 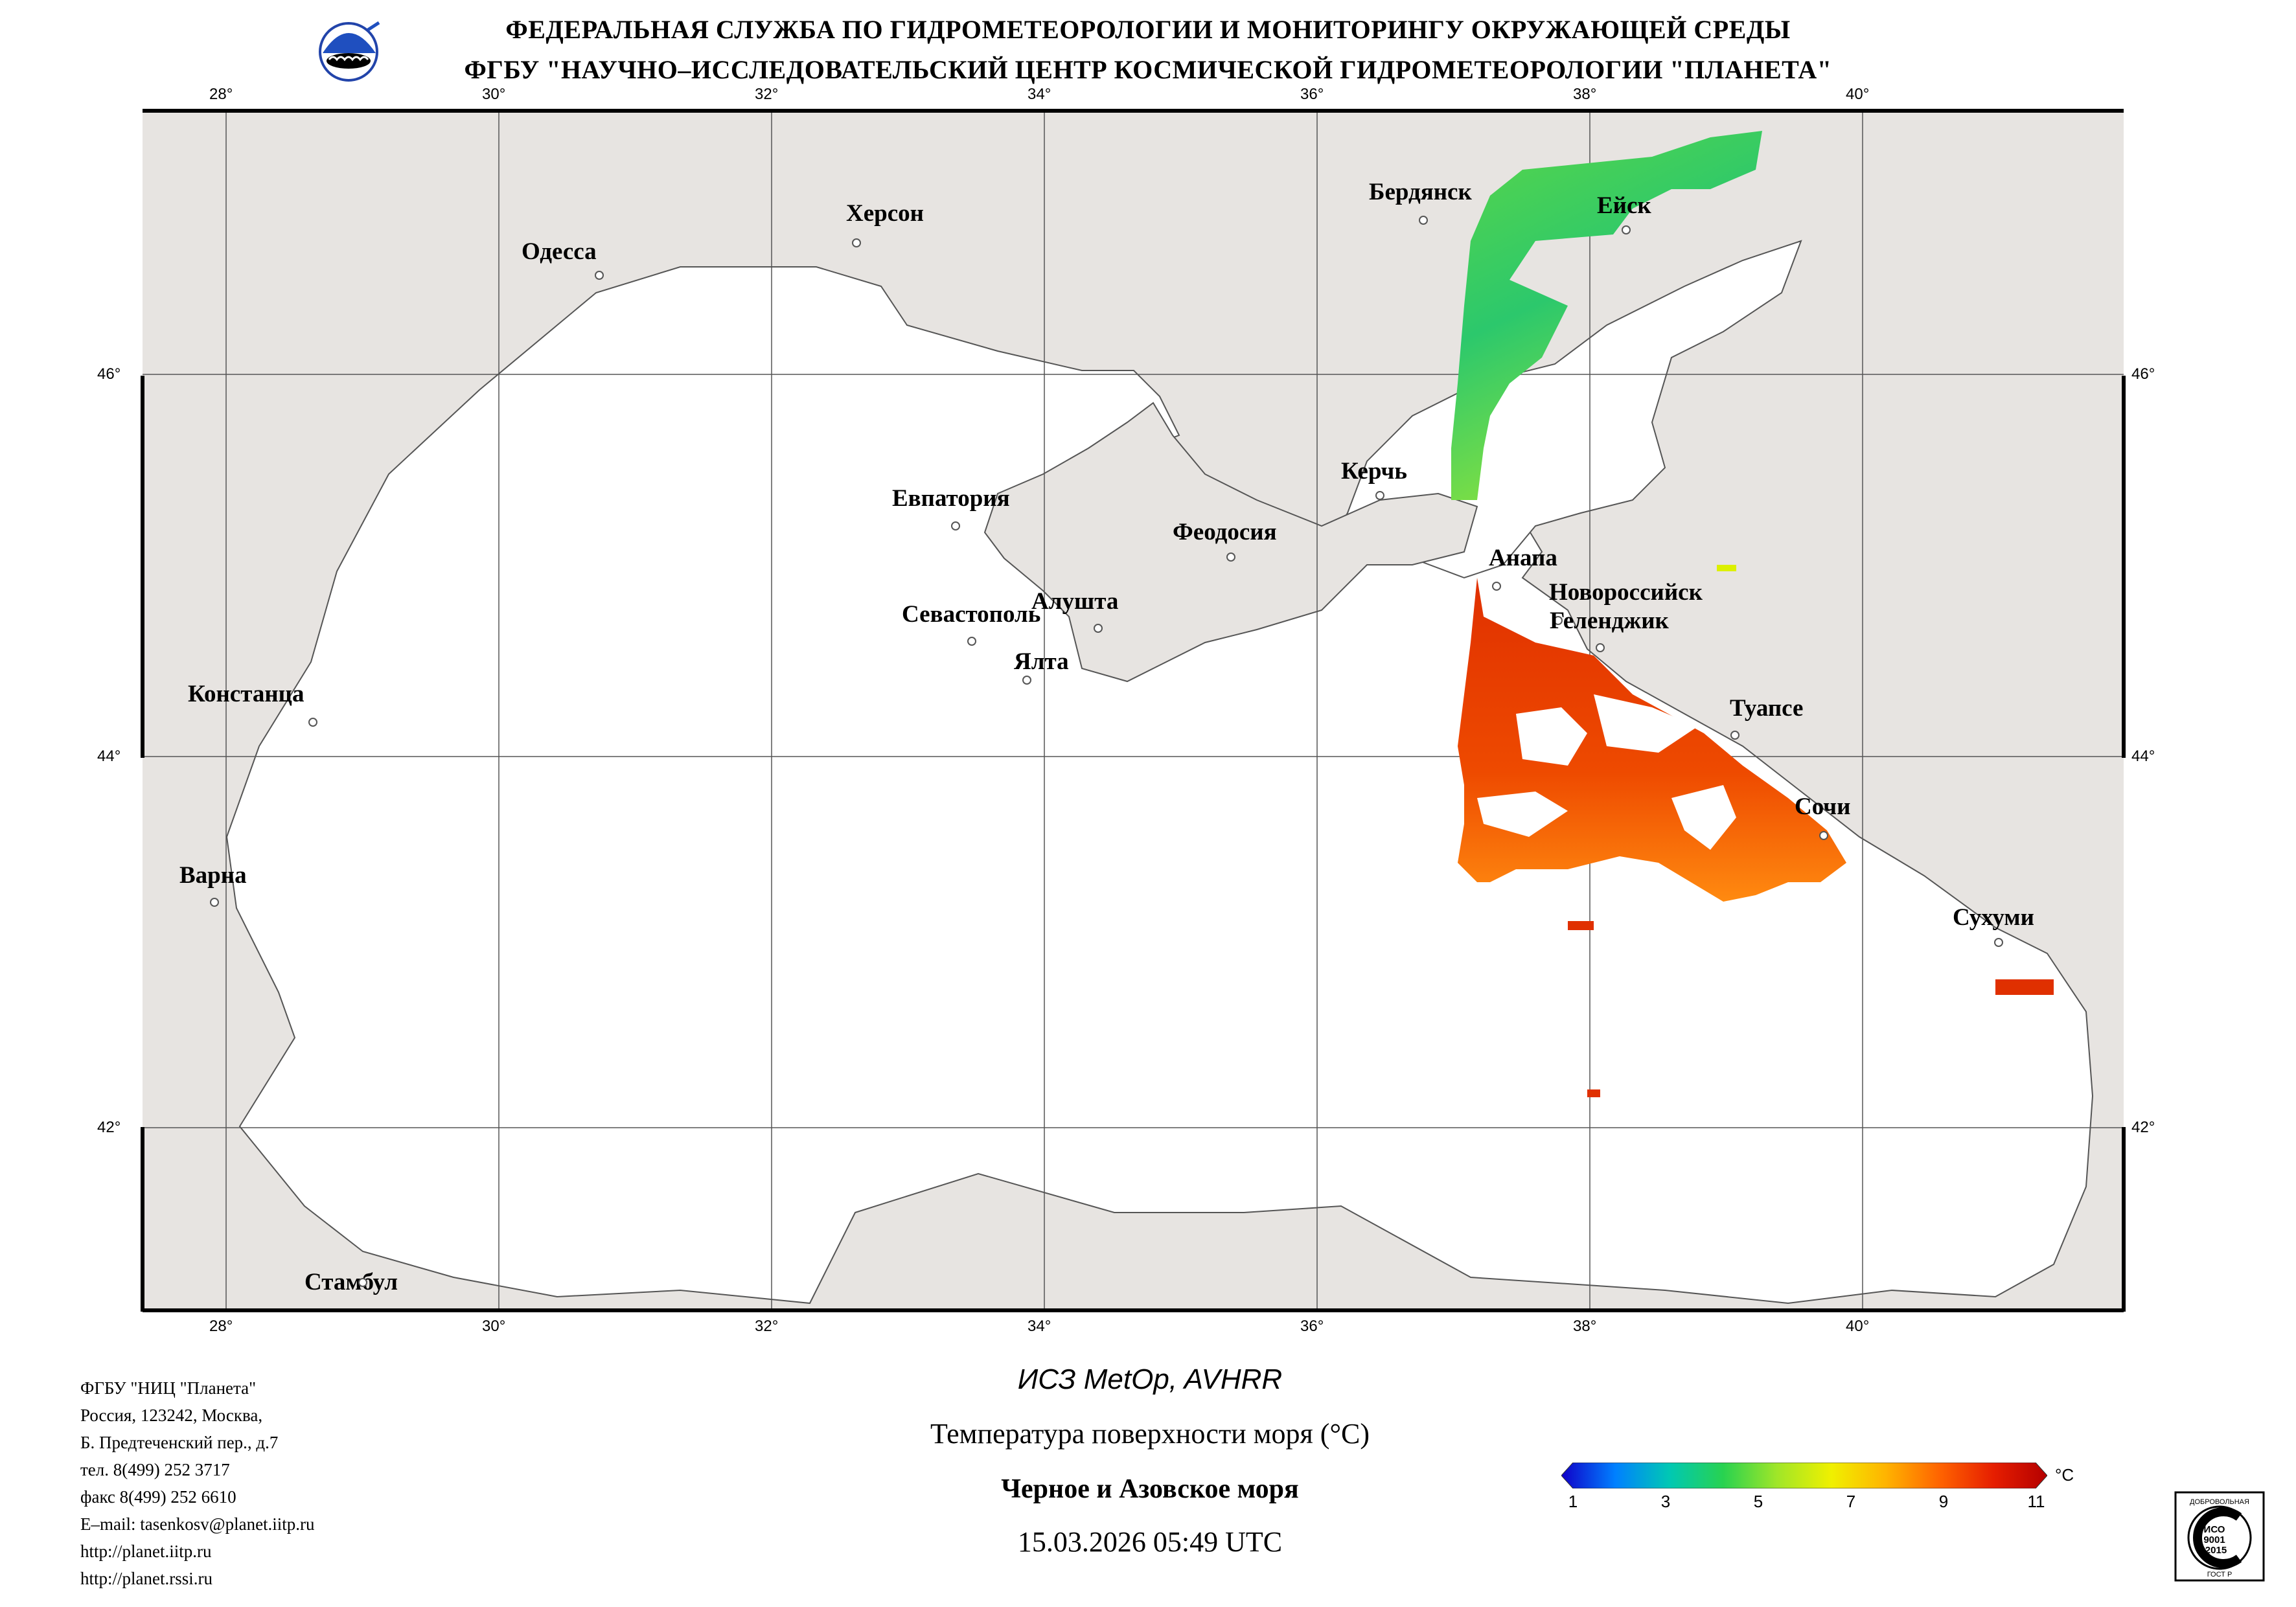 What do you see at coordinates (1606, 315) in the screenshot?
I see `sst-azov-patch` at bounding box center [1606, 315].